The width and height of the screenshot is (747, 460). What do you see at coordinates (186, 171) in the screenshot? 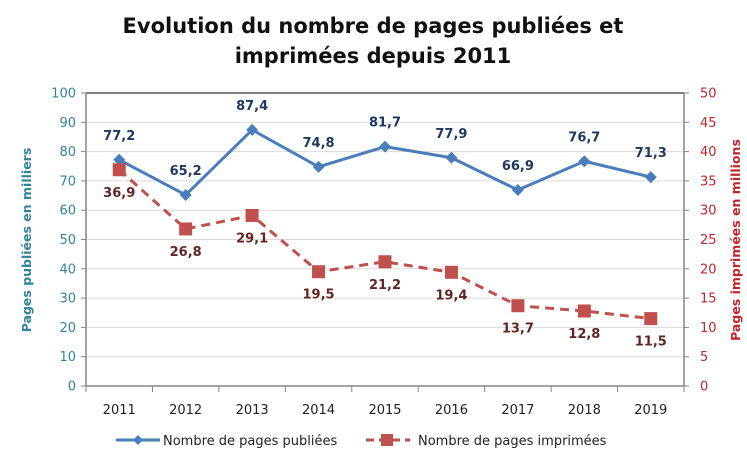
I see `data-label: 65,2` at bounding box center [186, 171].